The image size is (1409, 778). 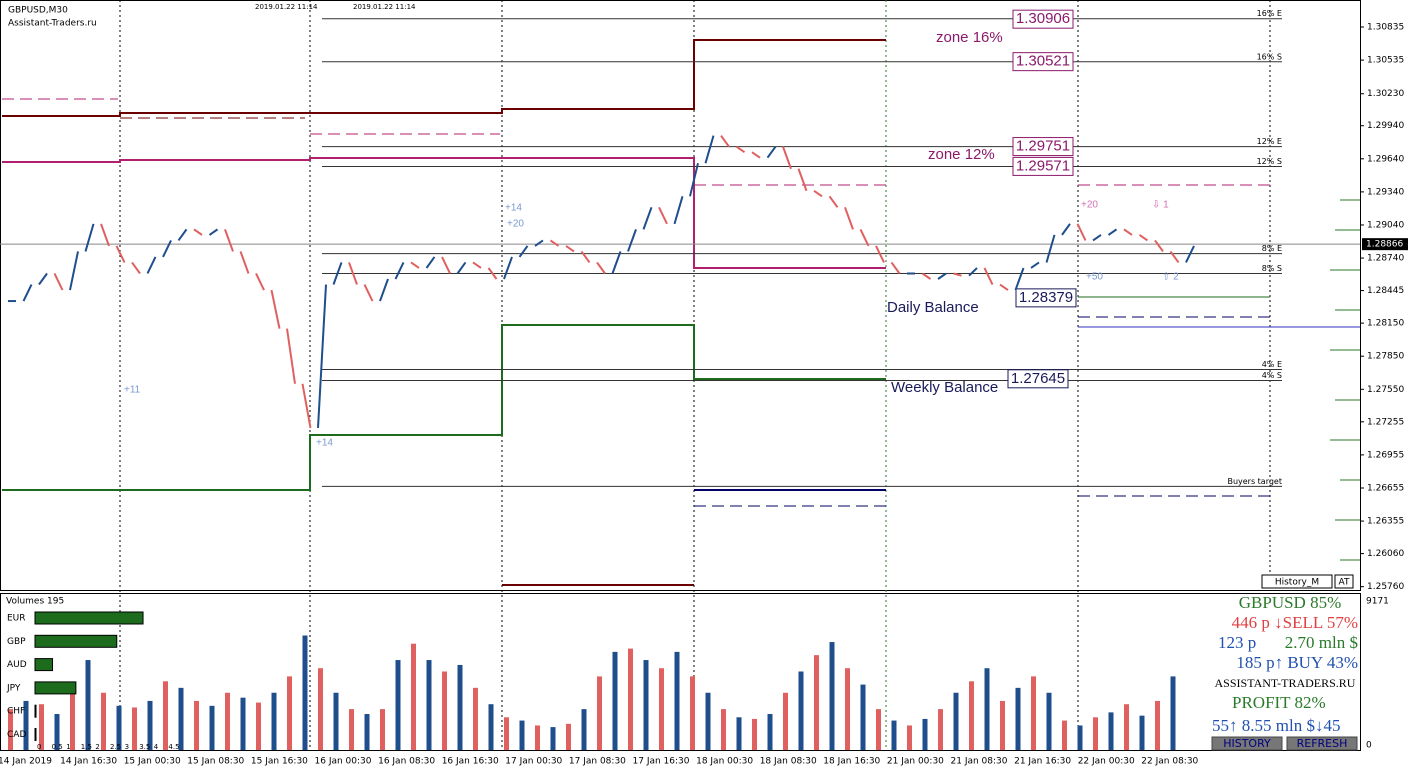 What do you see at coordinates (597, 762) in the screenshot?
I see `x-tick-label: 17 Jan 08:30` at bounding box center [597, 762].